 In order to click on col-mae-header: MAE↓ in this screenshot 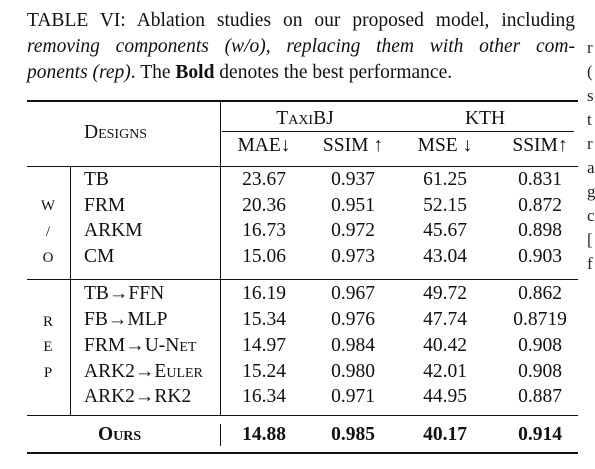, I will do `click(264, 145)`.